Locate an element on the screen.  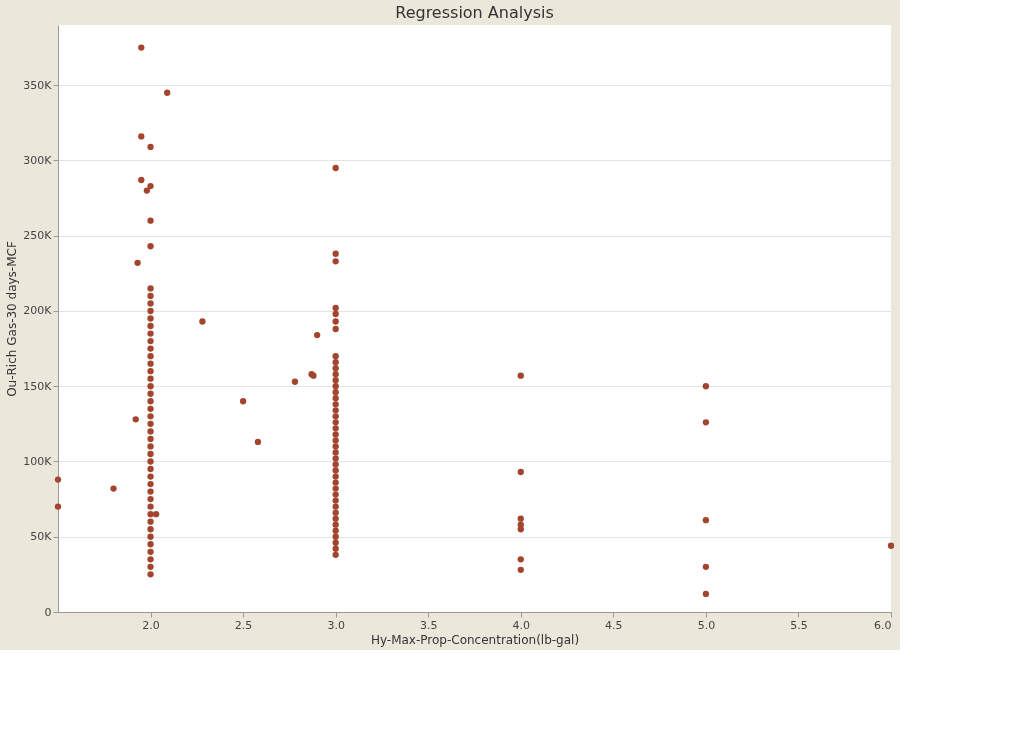
y-tick-label: 300K is located at coordinates (38, 160).